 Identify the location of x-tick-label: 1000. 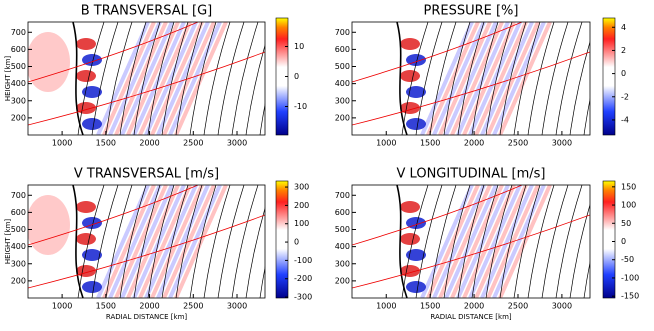
(386, 143).